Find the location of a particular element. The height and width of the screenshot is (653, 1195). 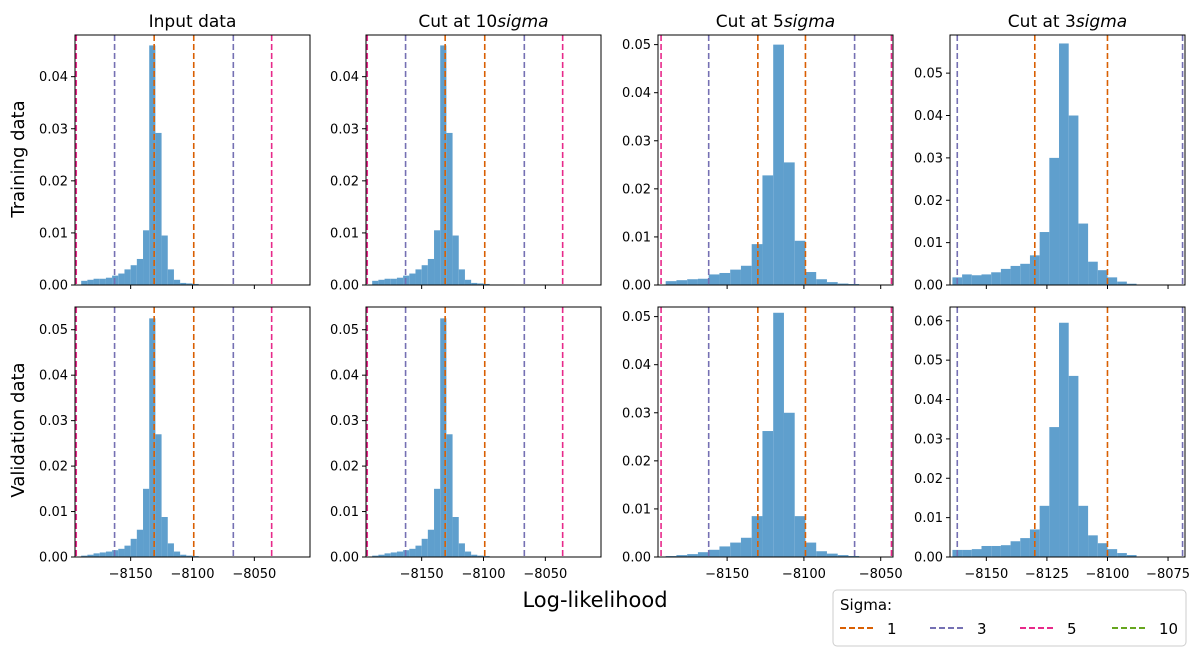

histogram-panel: 0.00 0.01 0.02 0.03 0.04 0.05 Cut at 5sigma is located at coordinates (758, 153).